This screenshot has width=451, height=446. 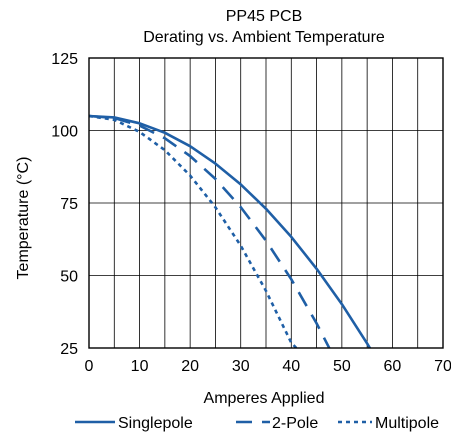 I want to click on legend-label-2-pole: 2-Pole, so click(x=295, y=423).